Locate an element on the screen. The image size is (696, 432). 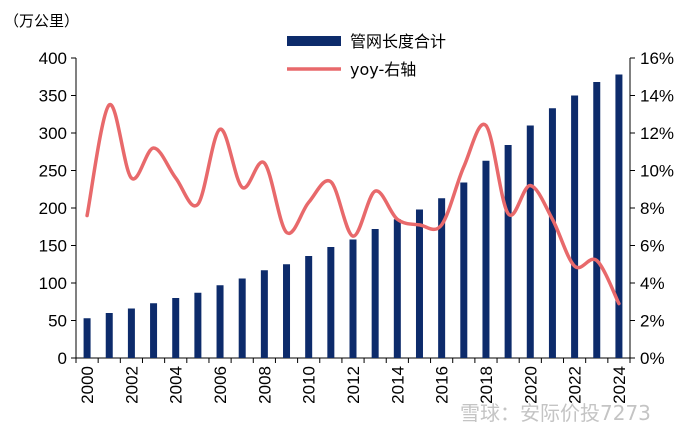
x-tick-label: 2016 is located at coordinates (442, 385).